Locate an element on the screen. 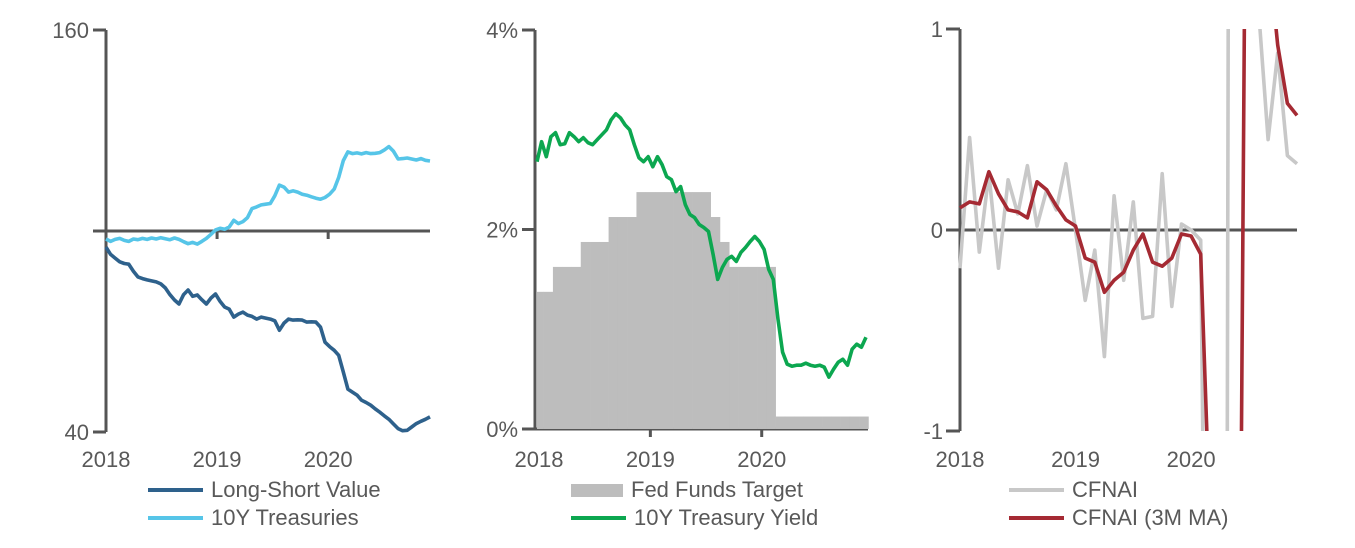  legend-item-10y-treasuries: 10Y Treasuries is located at coordinates (264, 518).